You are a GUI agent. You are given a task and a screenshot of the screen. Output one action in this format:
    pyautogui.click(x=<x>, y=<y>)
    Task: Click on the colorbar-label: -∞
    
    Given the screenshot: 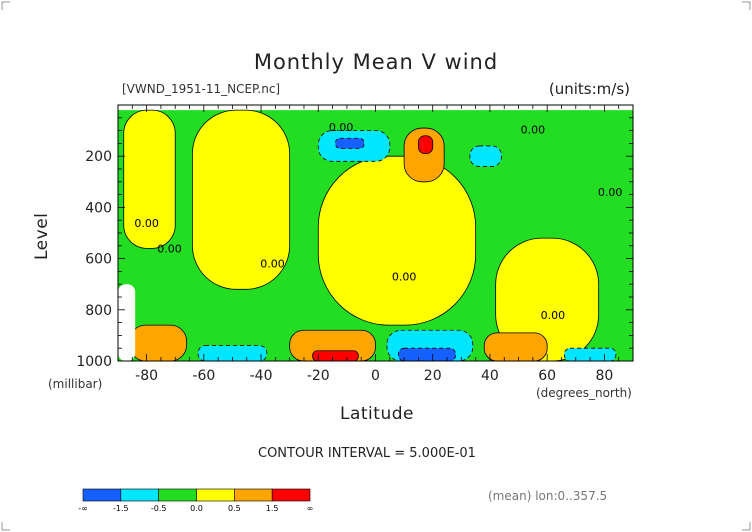 What is the action you would take?
    pyautogui.click(x=83, y=508)
    